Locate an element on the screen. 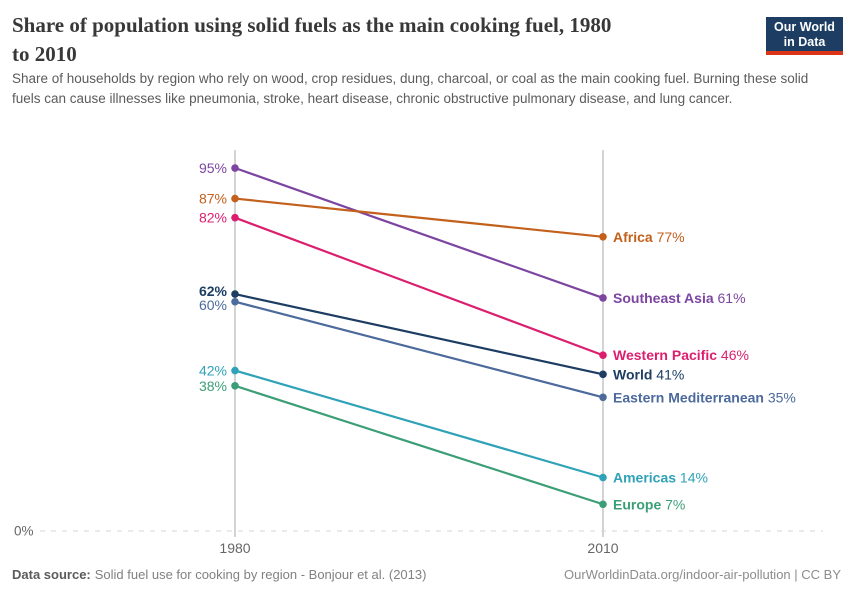 The width and height of the screenshot is (850, 600). value-label-eastern-mediterranean-1980: 60% is located at coordinates (213, 305).